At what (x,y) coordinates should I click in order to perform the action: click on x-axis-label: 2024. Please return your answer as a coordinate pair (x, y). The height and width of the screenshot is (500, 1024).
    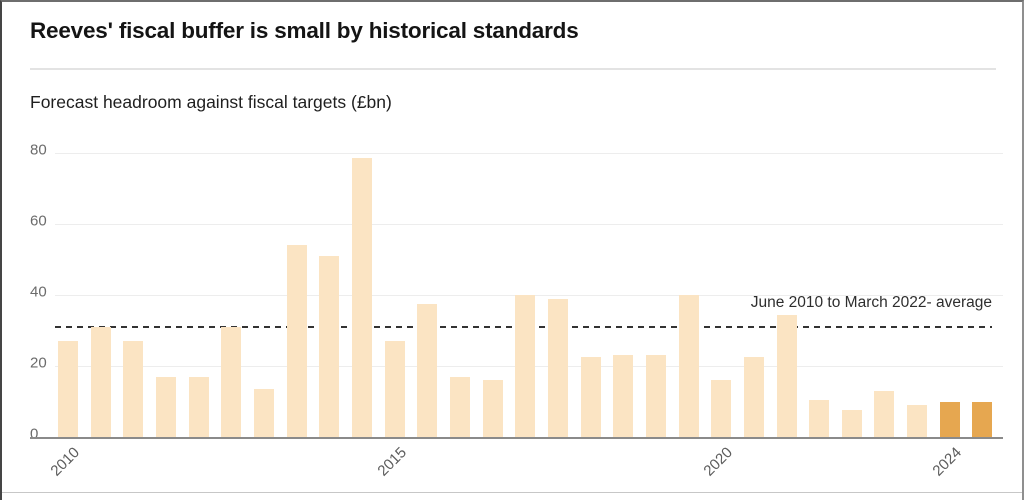
    Looking at the image, I should click on (947, 462).